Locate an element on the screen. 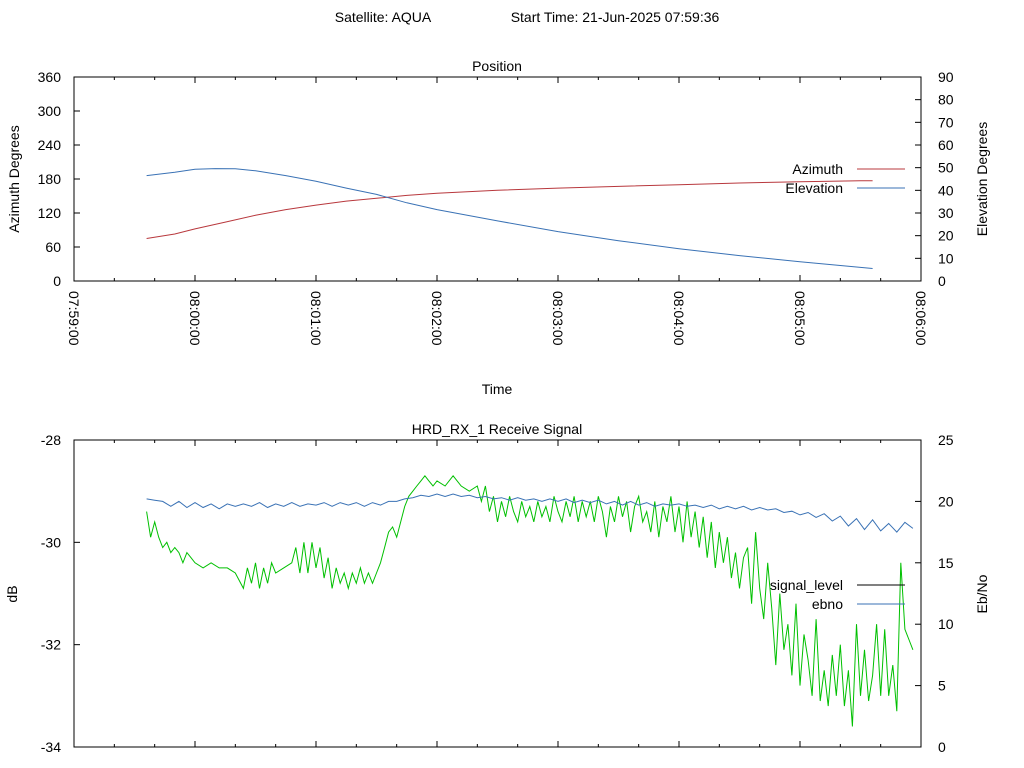  y-tick-label: 240 is located at coordinates (50, 145).